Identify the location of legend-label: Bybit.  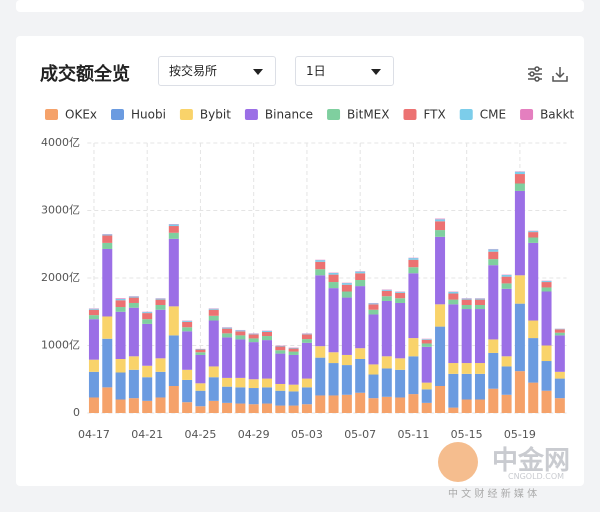
(215, 115).